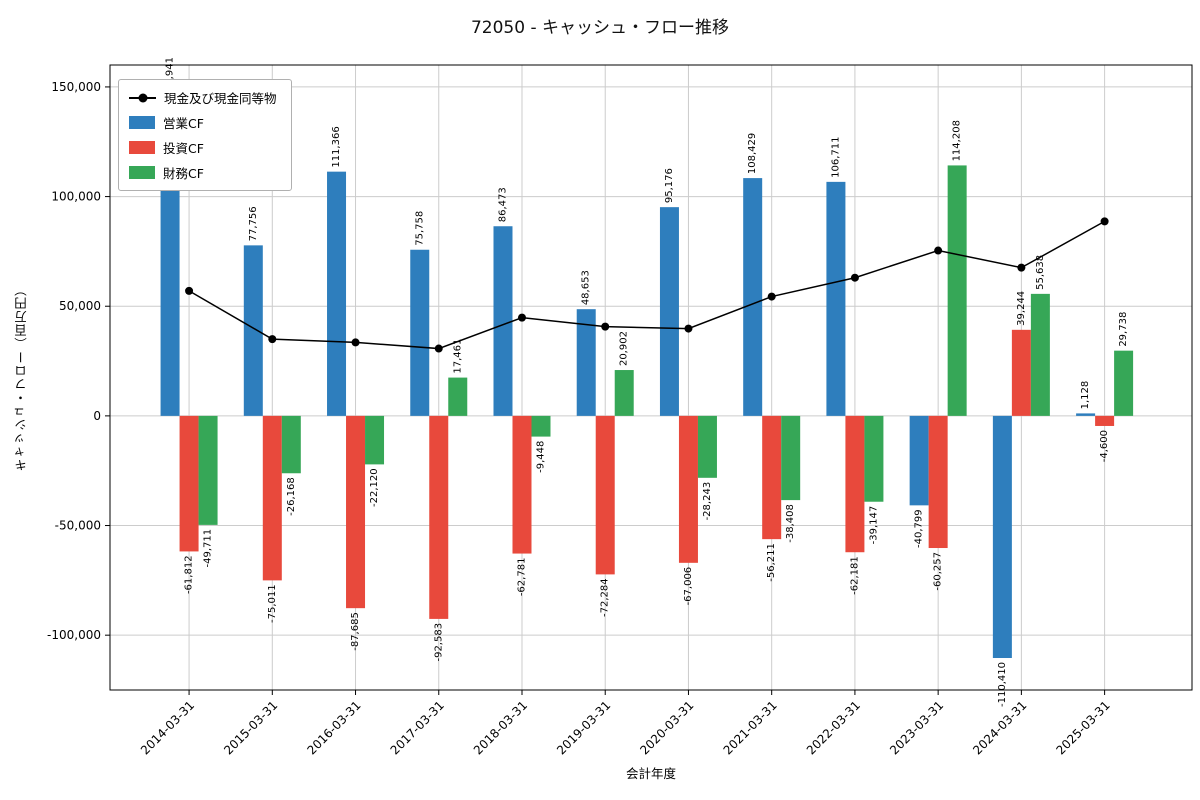 This screenshot has height=800, width=1200. What do you see at coordinates (1002, 684) in the screenshot?
I see `svg-text: -110,410` at bounding box center [1002, 684].